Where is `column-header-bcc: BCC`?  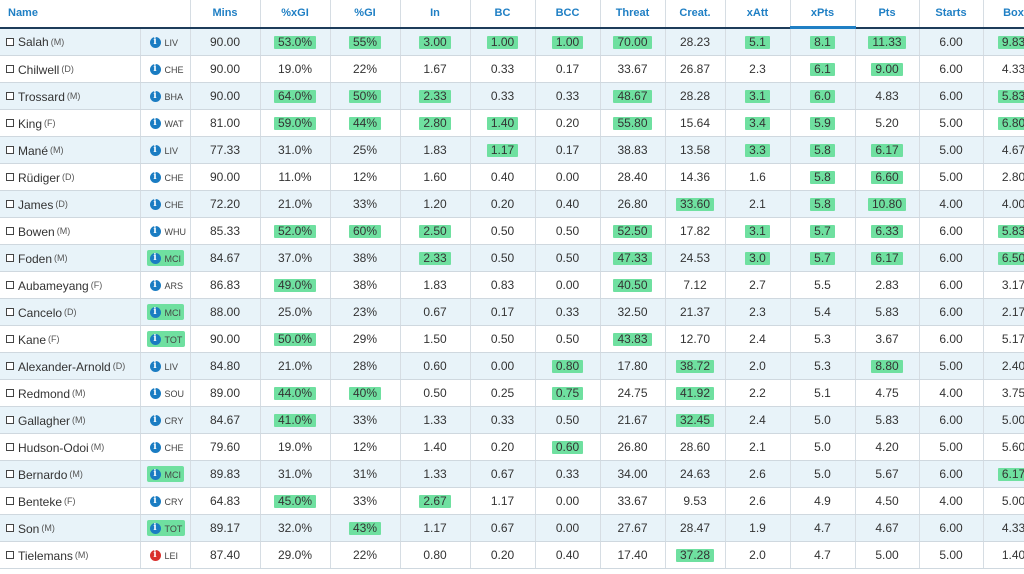
column-header-bcc: BCC is located at coordinates (568, 14).